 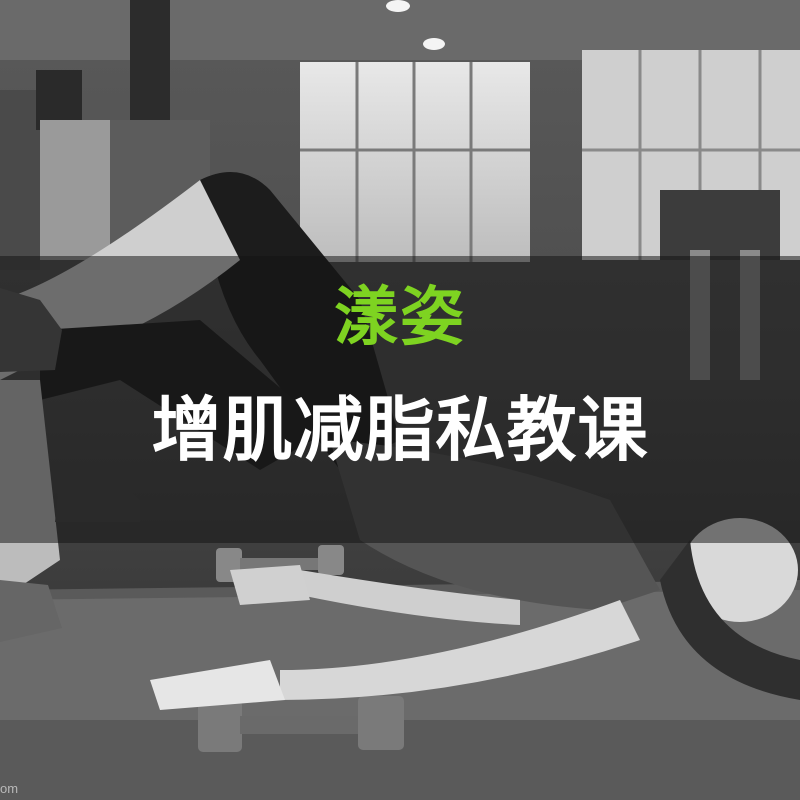 I want to click on ceiling-light-icon, so click(x=415, y=25).